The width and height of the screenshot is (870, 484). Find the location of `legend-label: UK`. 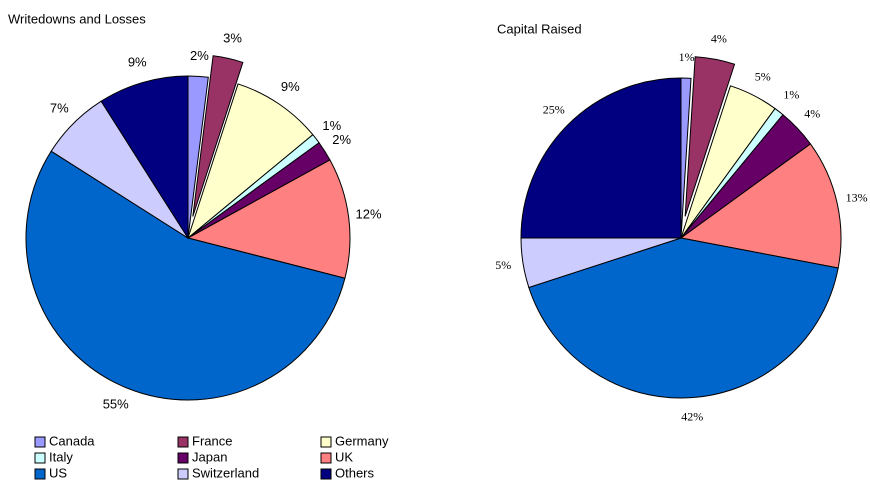

legend-label: UK is located at coordinates (344, 456).